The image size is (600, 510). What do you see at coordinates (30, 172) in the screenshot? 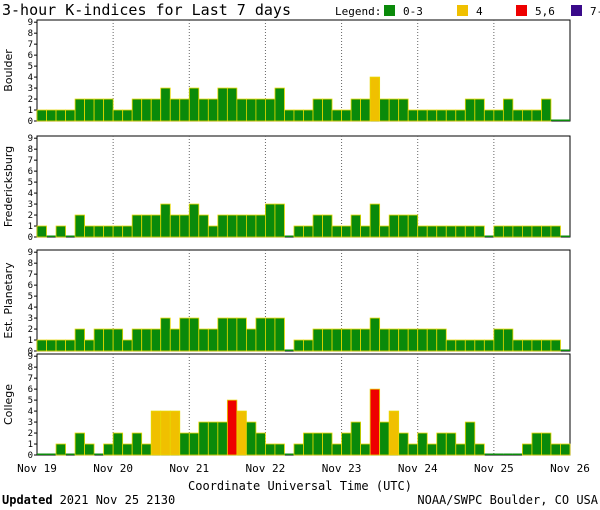
I see `y-tick-label: 6` at bounding box center [30, 172].